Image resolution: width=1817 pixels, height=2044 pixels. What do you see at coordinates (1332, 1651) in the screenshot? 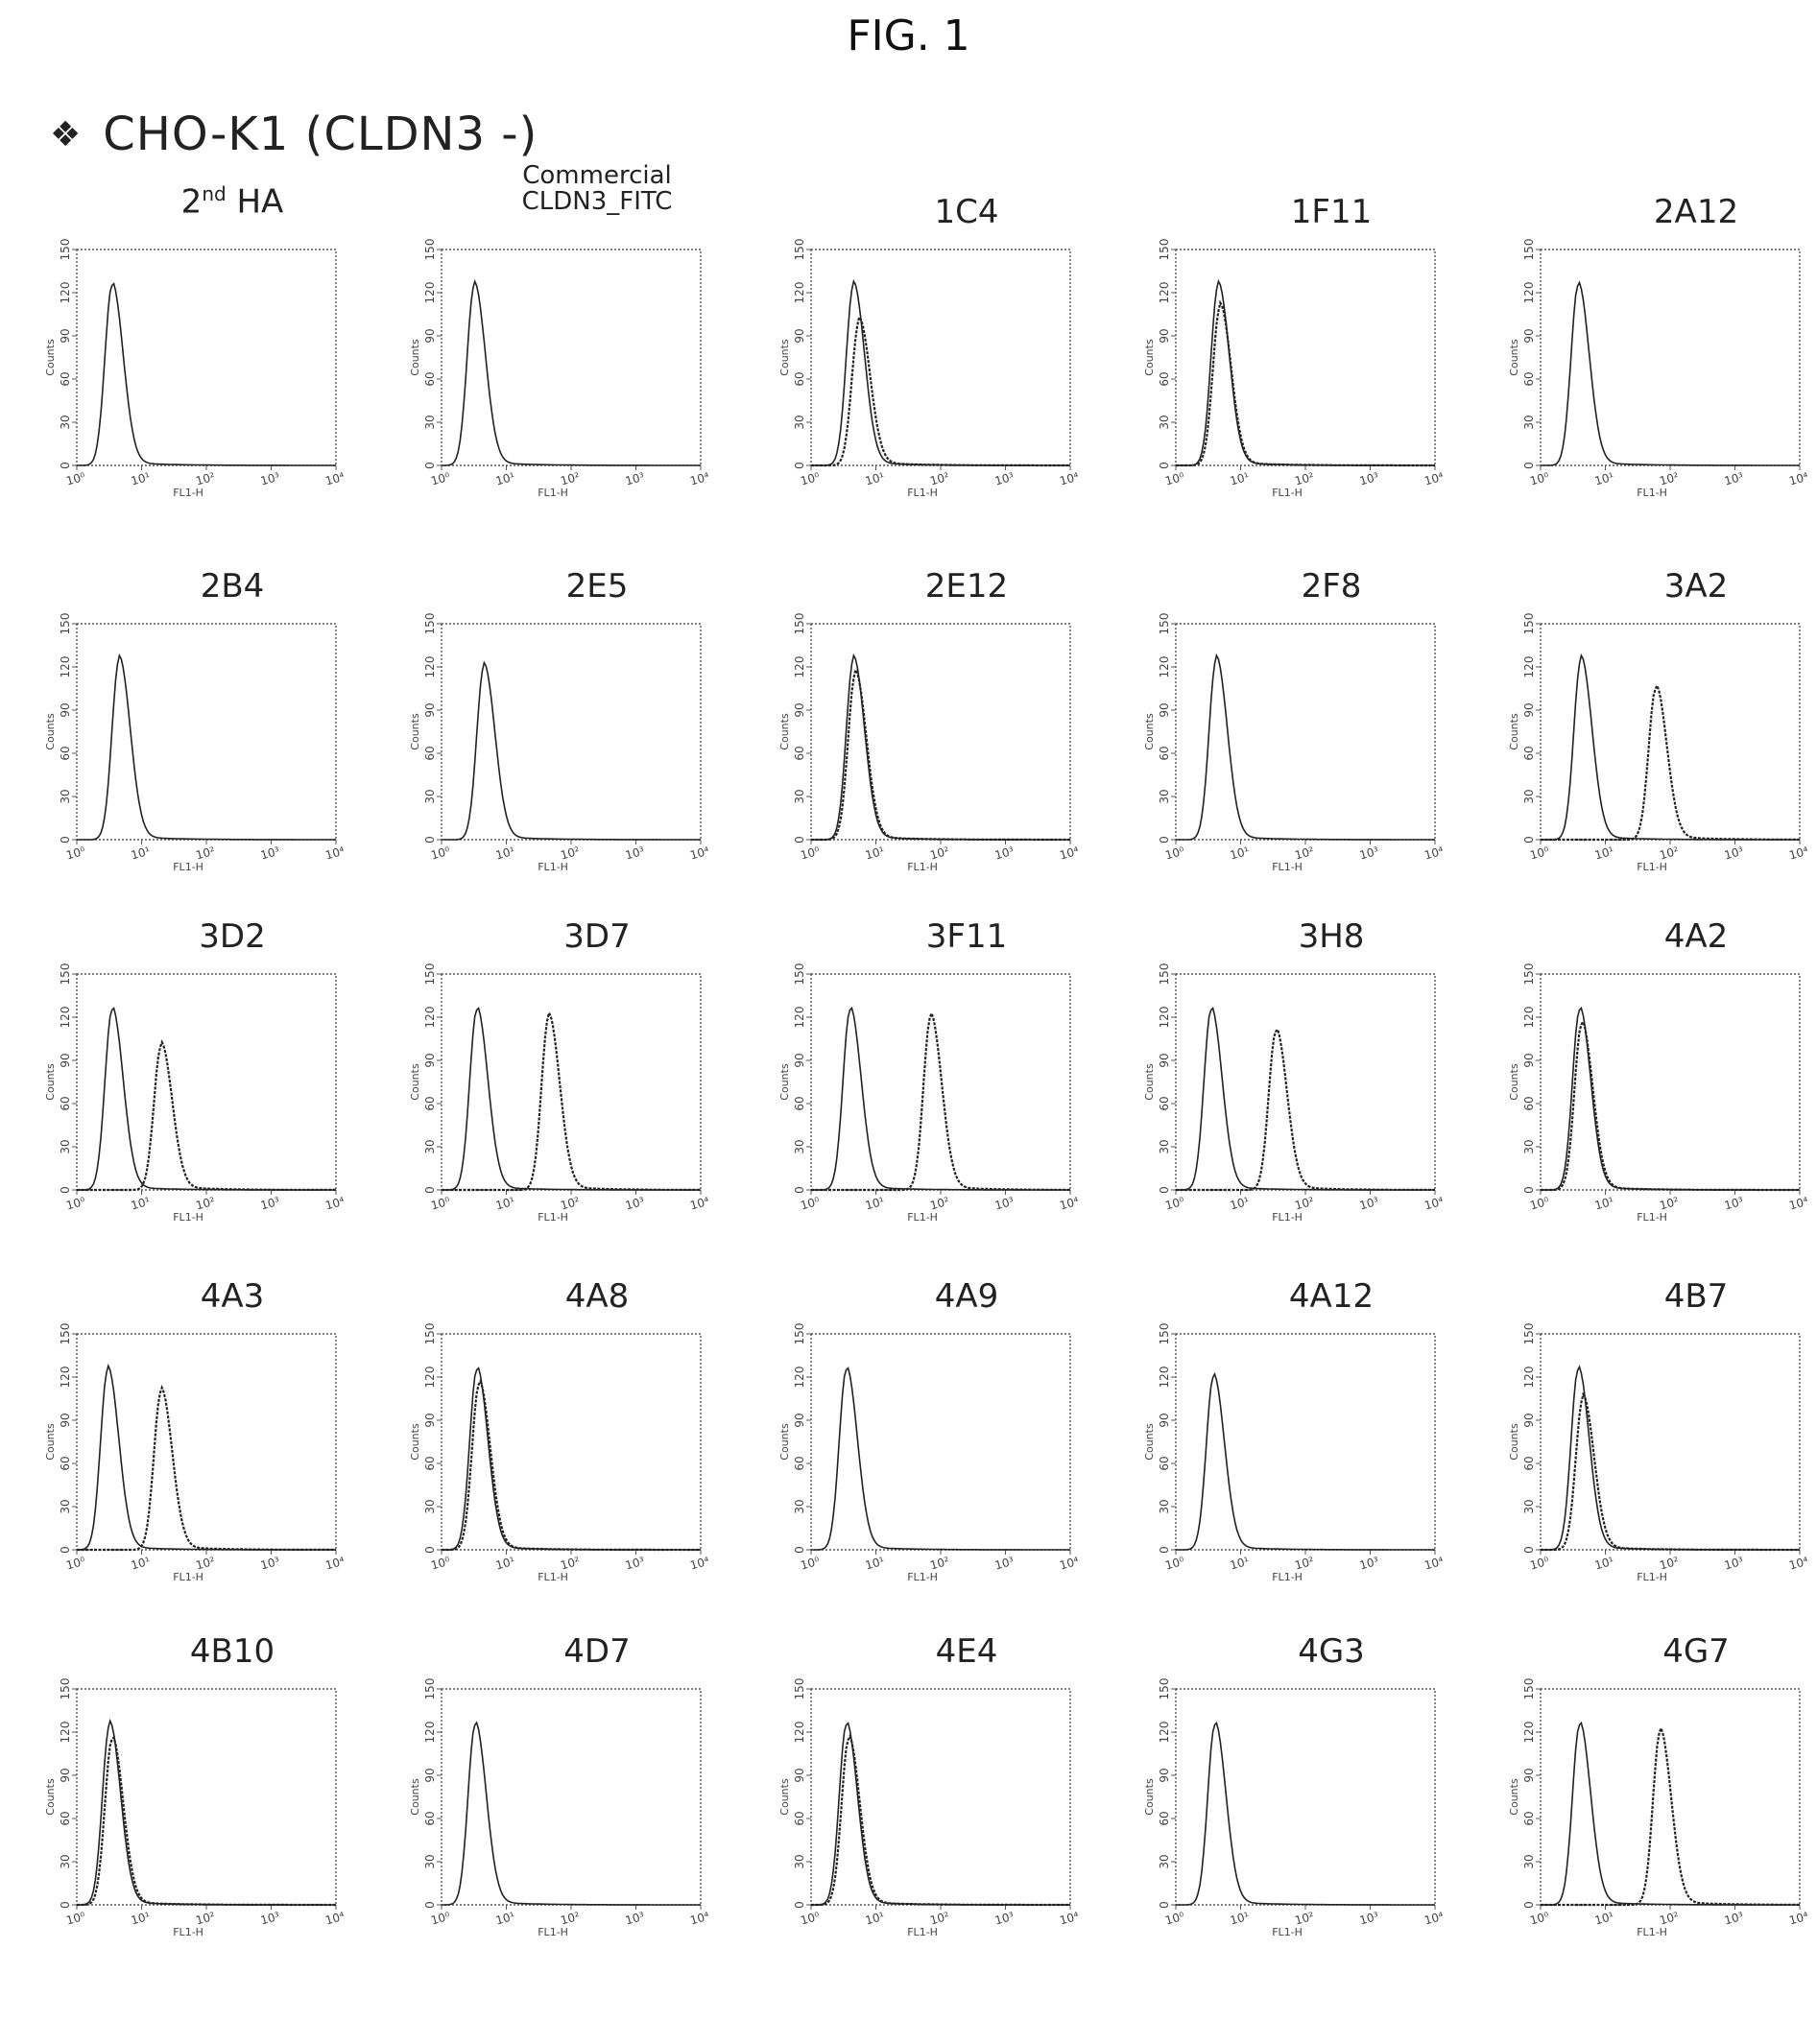
I see `panel-title: 4G3` at bounding box center [1332, 1651].